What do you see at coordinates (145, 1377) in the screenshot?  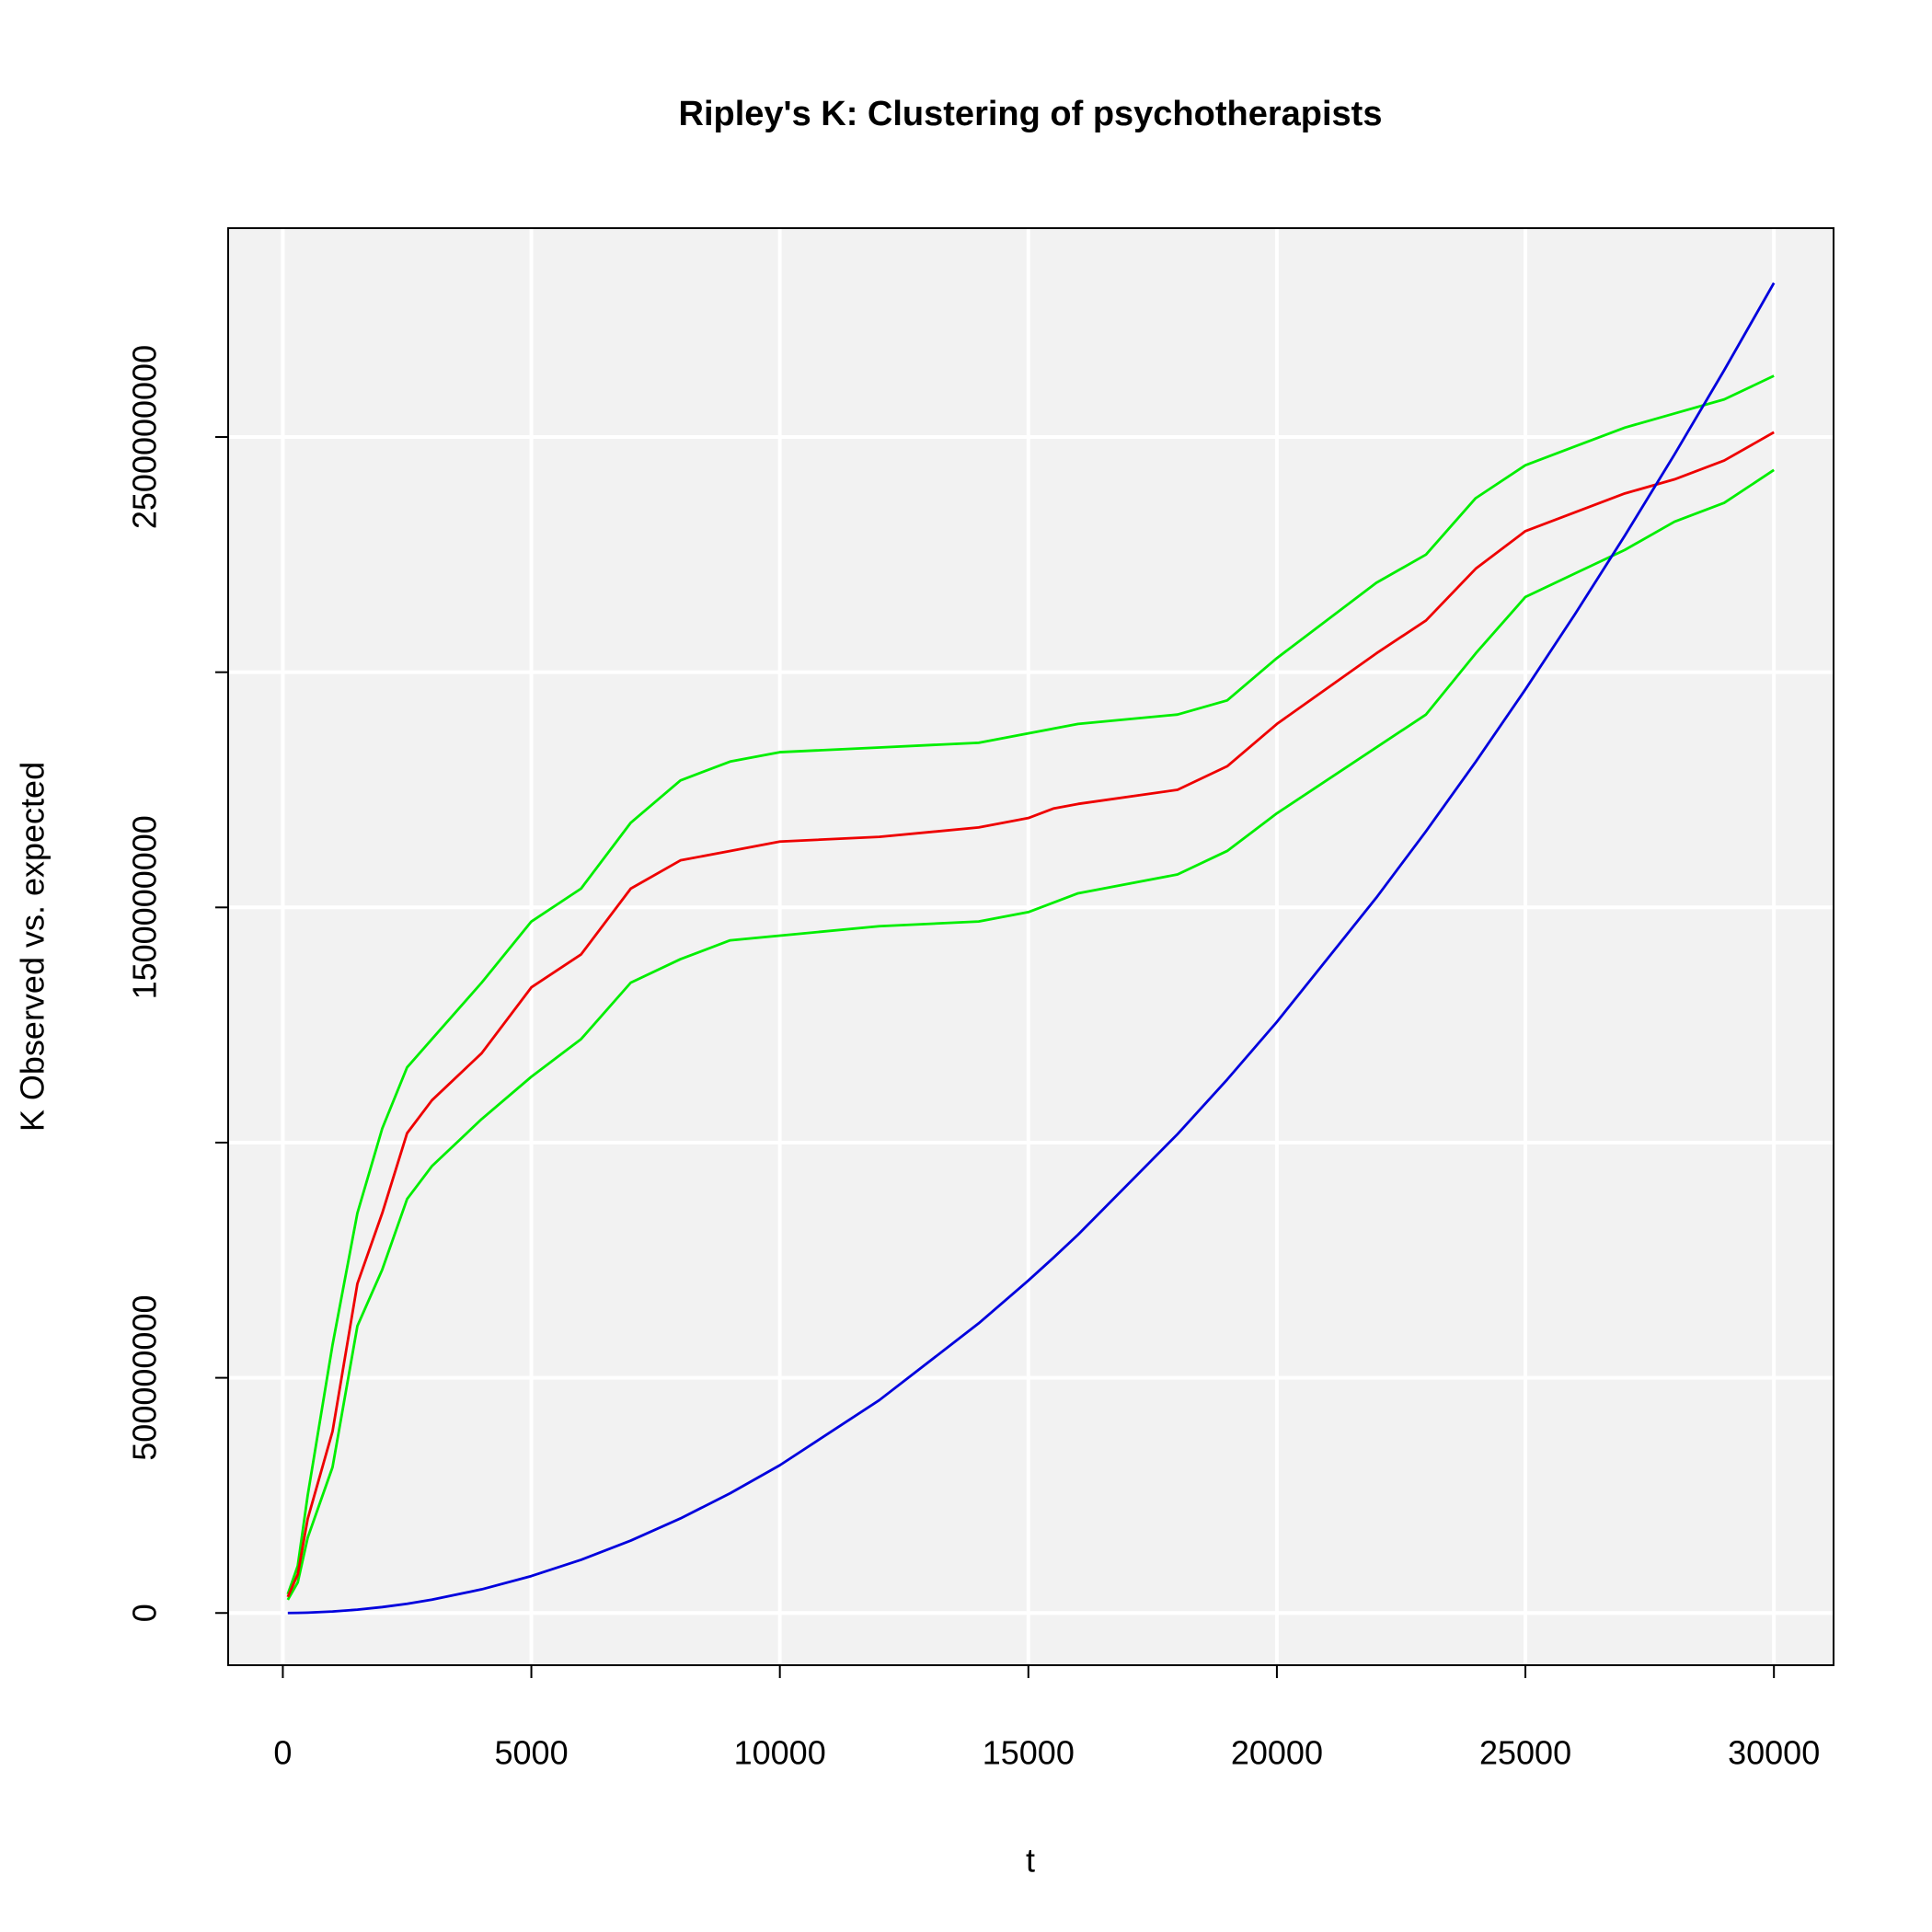 I see `y-tick-label: 500000000` at bounding box center [145, 1377].